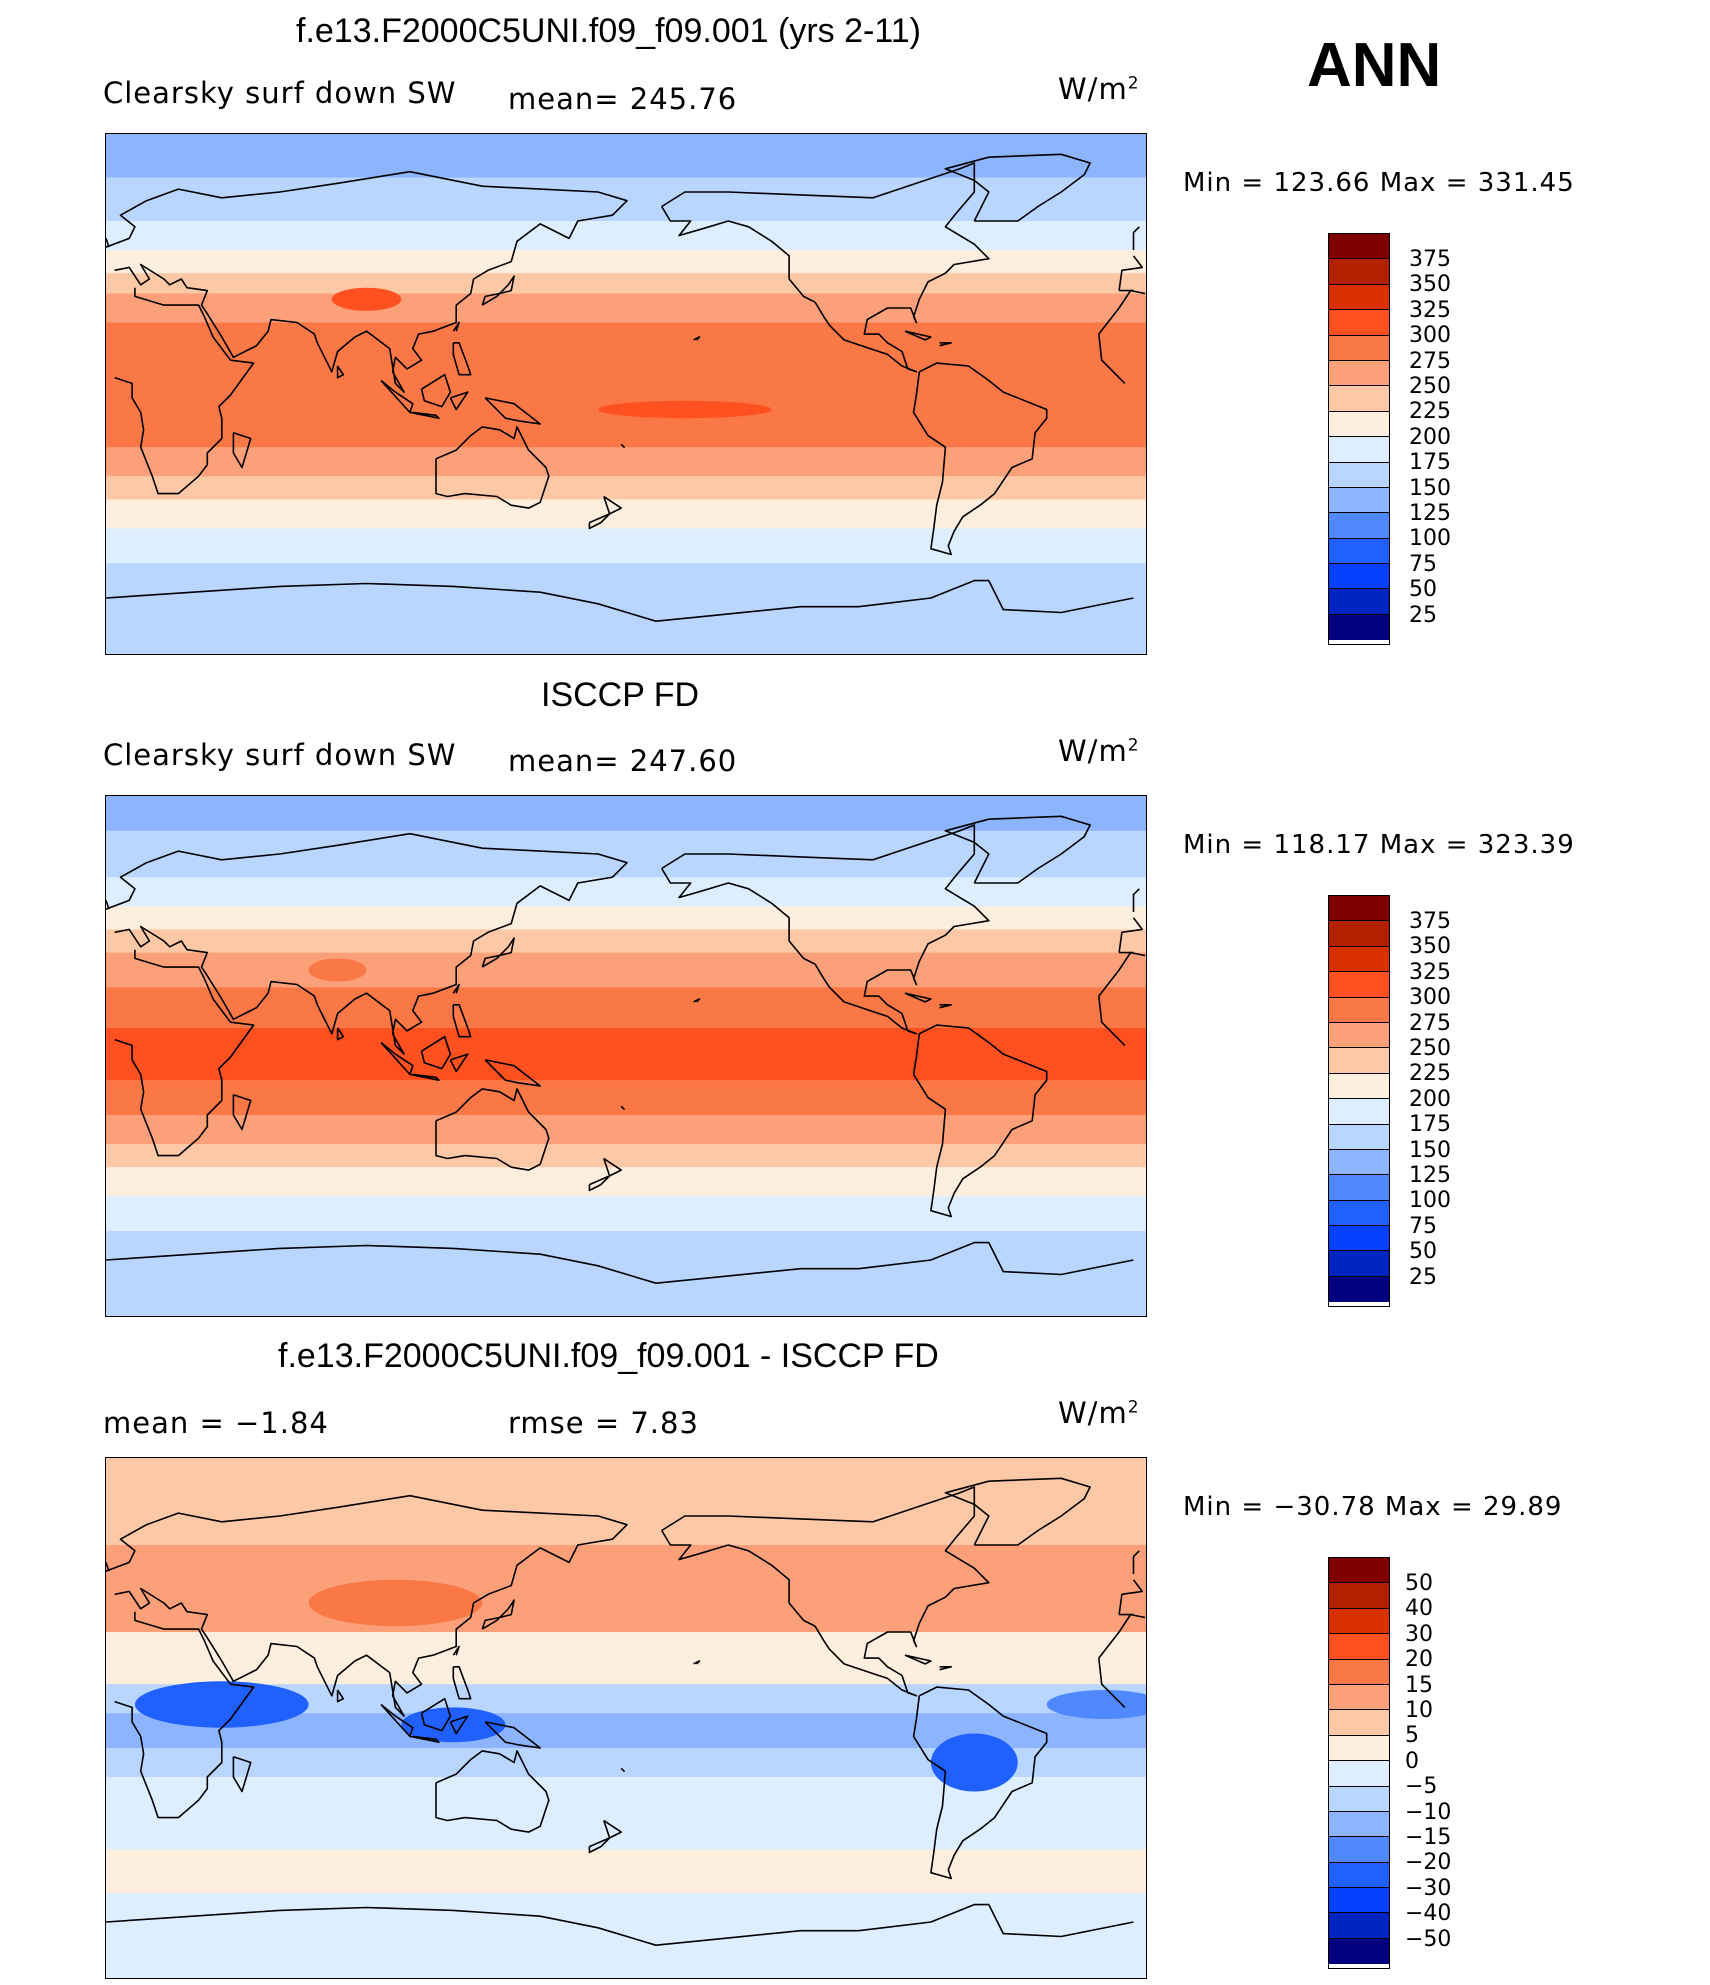 The width and height of the screenshot is (1710, 1985). Describe the element at coordinates (620, 695) in the screenshot. I see `panel-2-title: ISCCP FD` at that location.